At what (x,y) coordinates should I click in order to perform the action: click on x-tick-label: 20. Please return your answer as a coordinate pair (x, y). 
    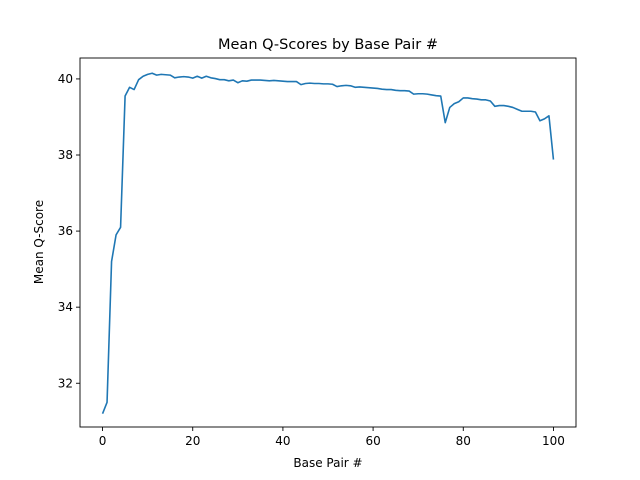
    Looking at the image, I should click on (192, 441).